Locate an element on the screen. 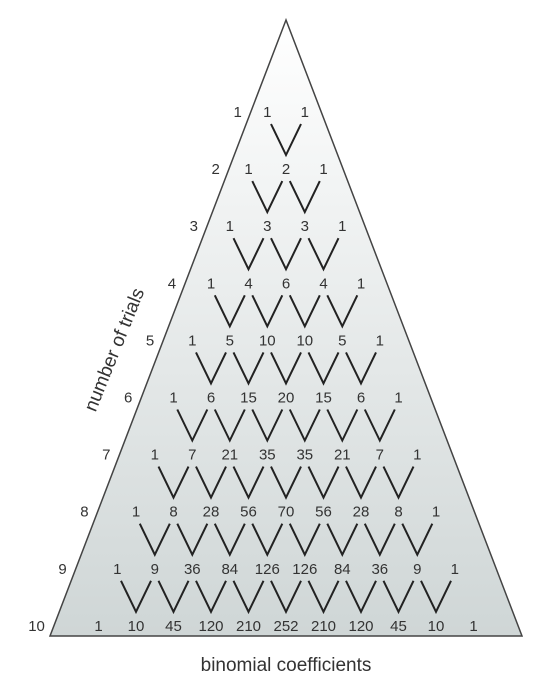 The width and height of the screenshot is (556, 698). coefficient-value: 70 is located at coordinates (286, 512).